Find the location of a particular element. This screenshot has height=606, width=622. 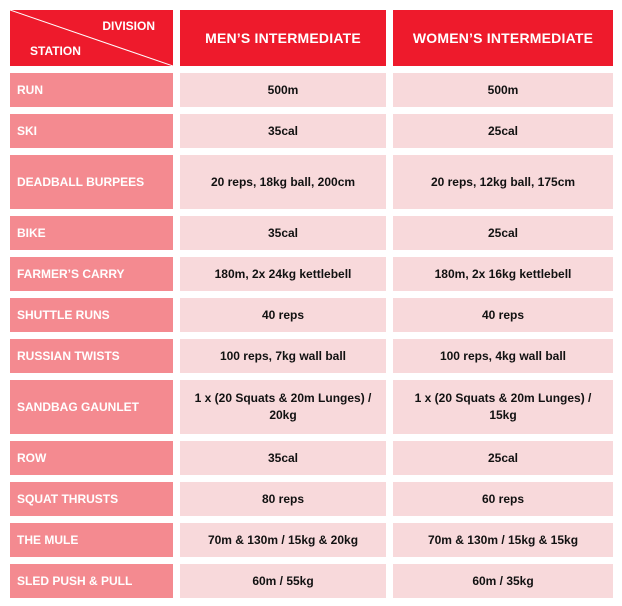

diagonal-divider is located at coordinates (91, 38).